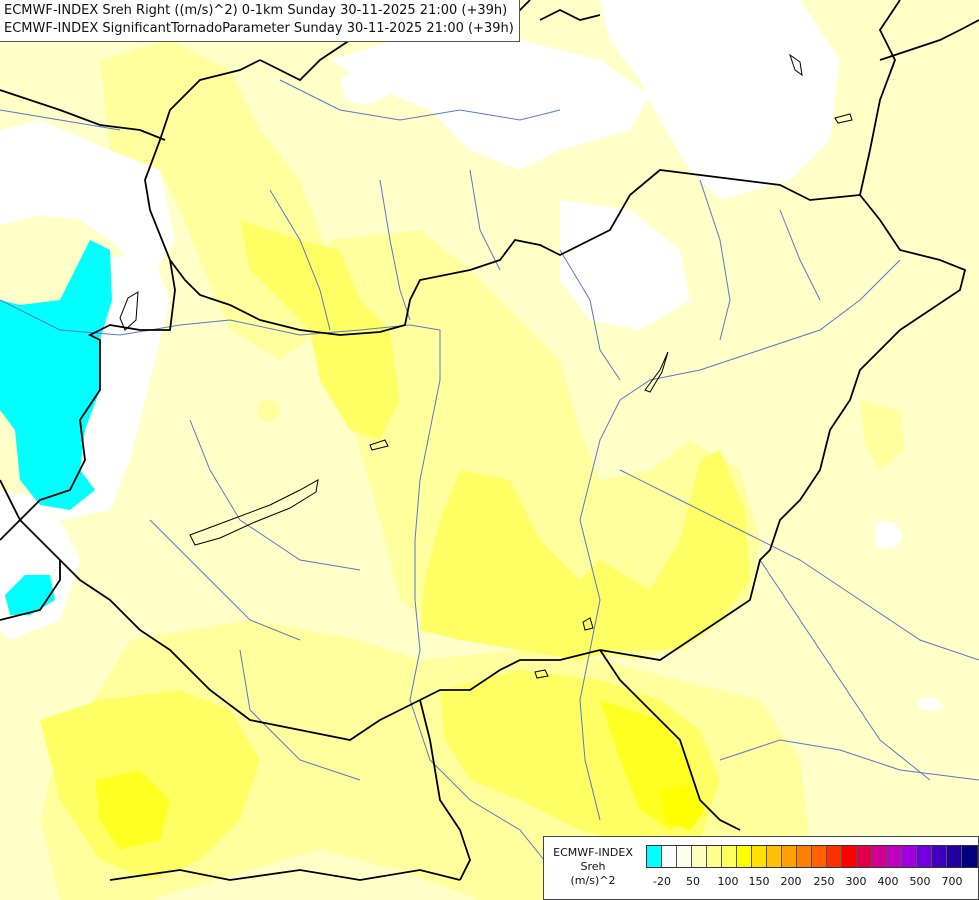 The height and width of the screenshot is (900, 979). Describe the element at coordinates (656, 372) in the screenshot. I see `lake-east-reservoir` at that location.